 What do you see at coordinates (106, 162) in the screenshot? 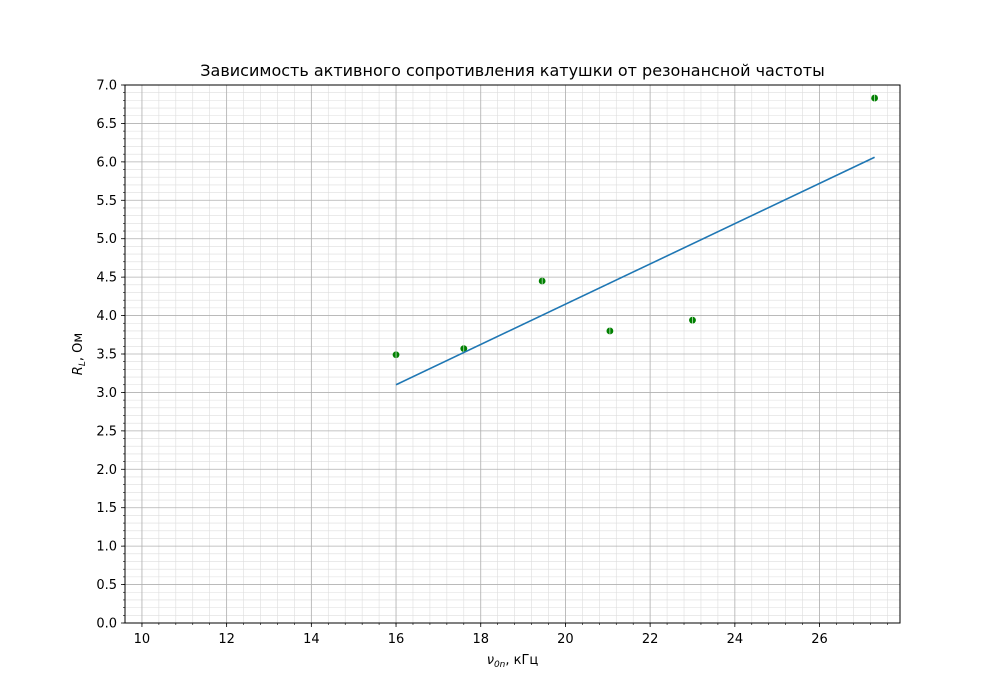
I see `y-tick-label: 6.0` at bounding box center [106, 162].